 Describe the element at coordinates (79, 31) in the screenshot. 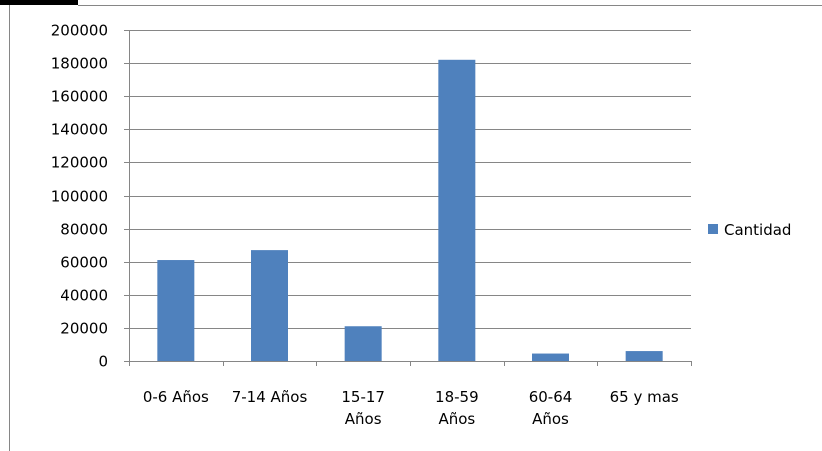

I see `y-tick-label: 200000` at that location.